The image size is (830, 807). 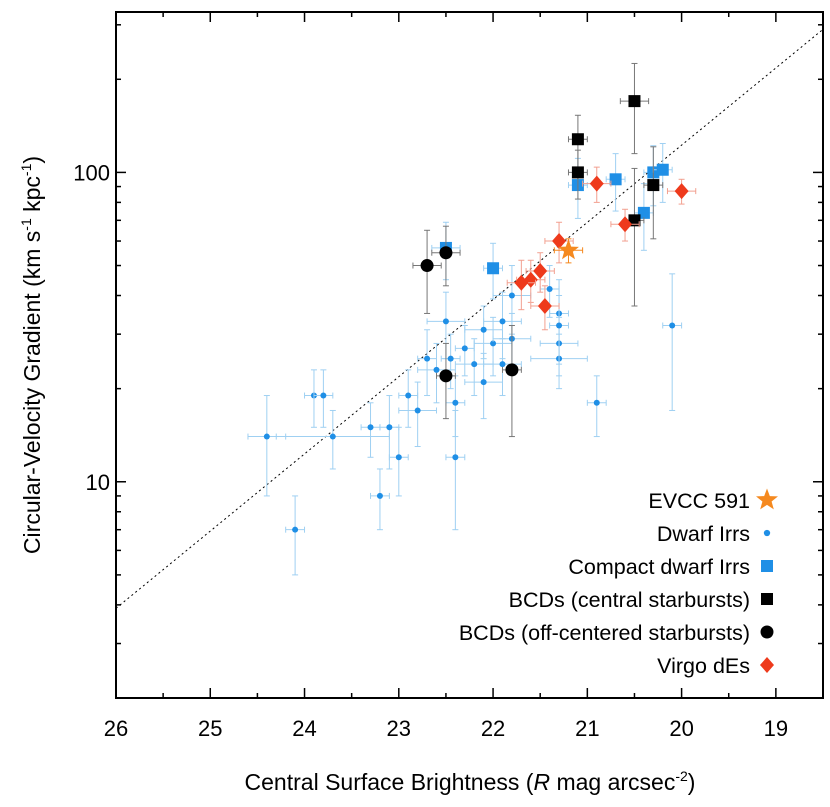 What do you see at coordinates (587, 728) in the screenshot?
I see `x-tick-label: 21` at bounding box center [587, 728].